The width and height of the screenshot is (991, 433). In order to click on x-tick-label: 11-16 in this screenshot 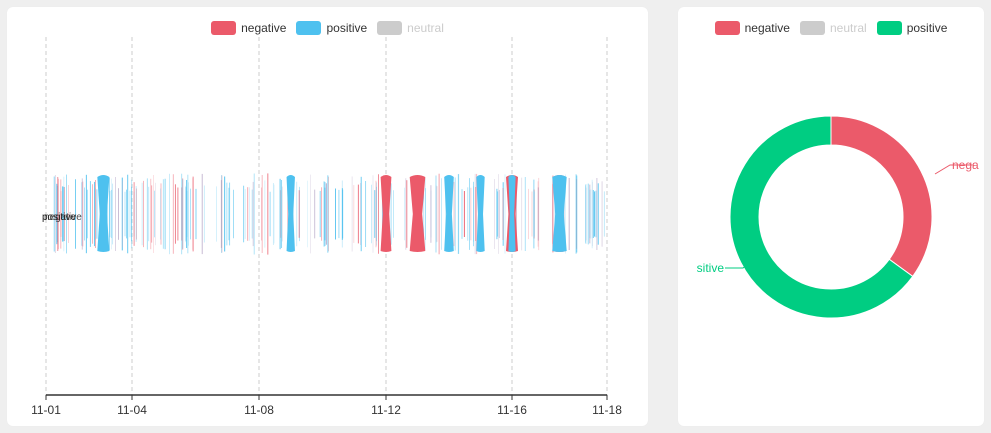, I will do `click(512, 410)`.